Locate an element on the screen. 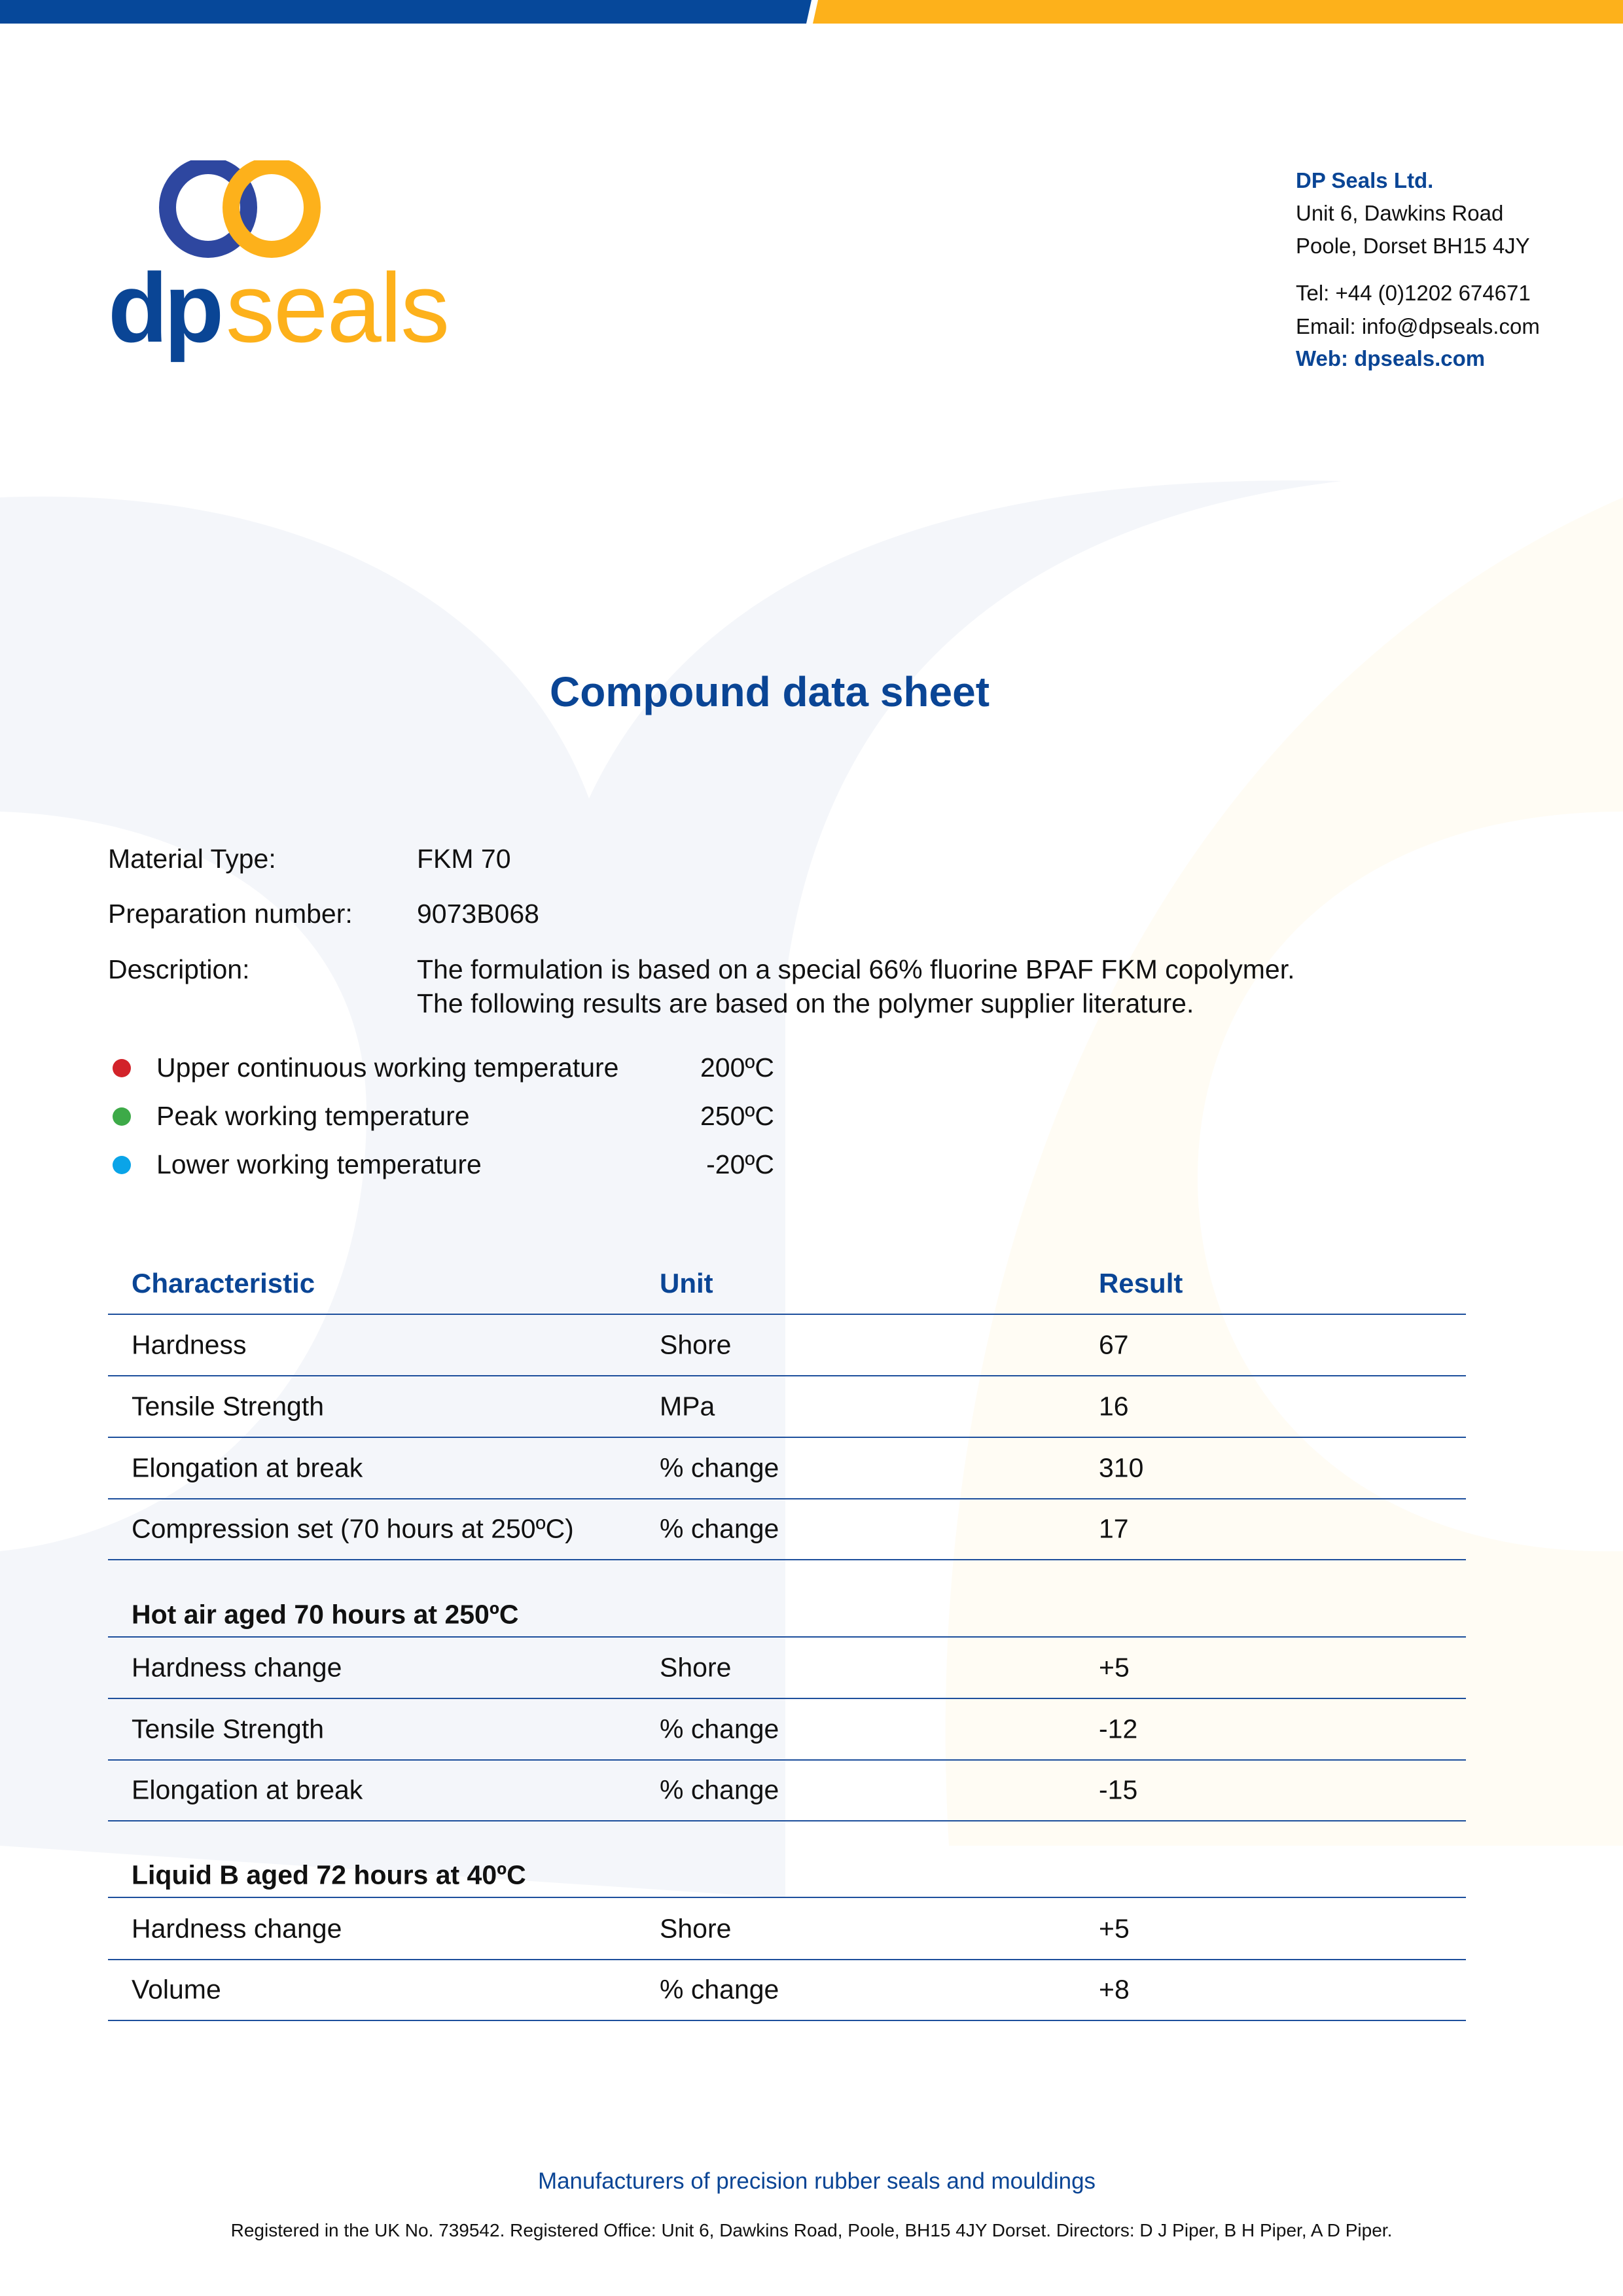 The width and height of the screenshot is (1623, 2296). temp-label-lower: Lower working temperature is located at coordinates (319, 1164).